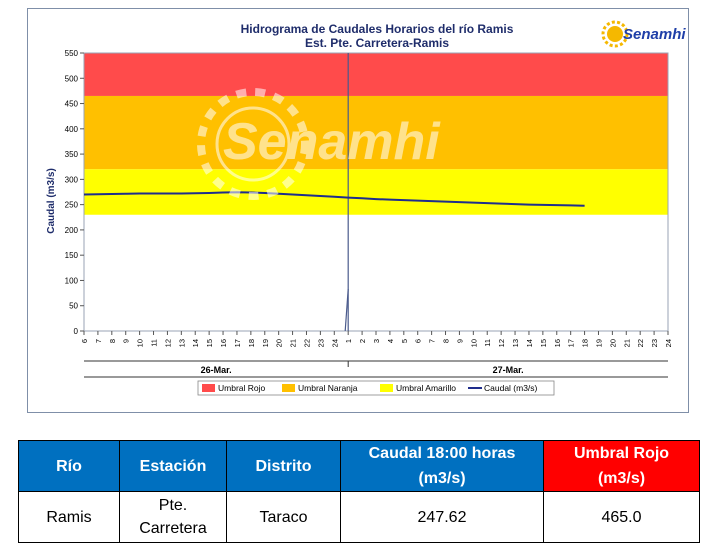 The height and width of the screenshot is (554, 709). I want to click on x-tick-label: 4, so click(390, 341).